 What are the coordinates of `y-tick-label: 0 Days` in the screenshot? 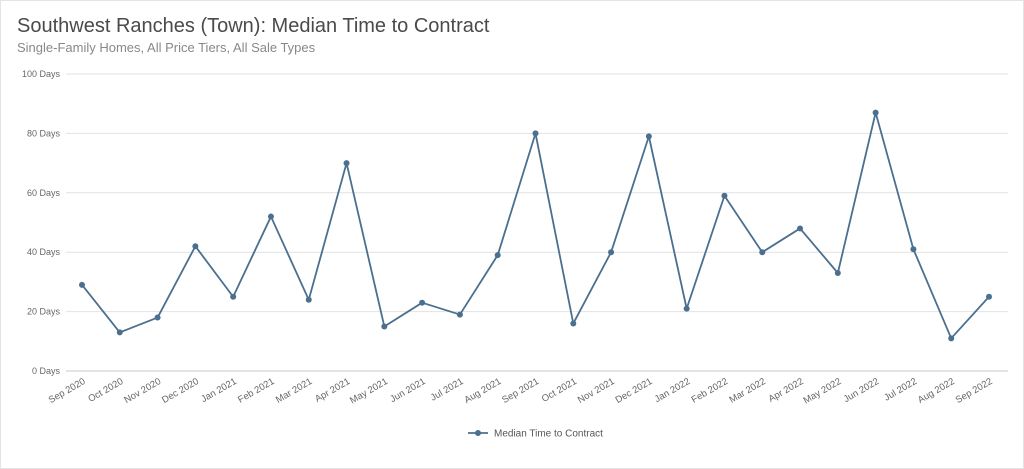 It's located at (46, 371).